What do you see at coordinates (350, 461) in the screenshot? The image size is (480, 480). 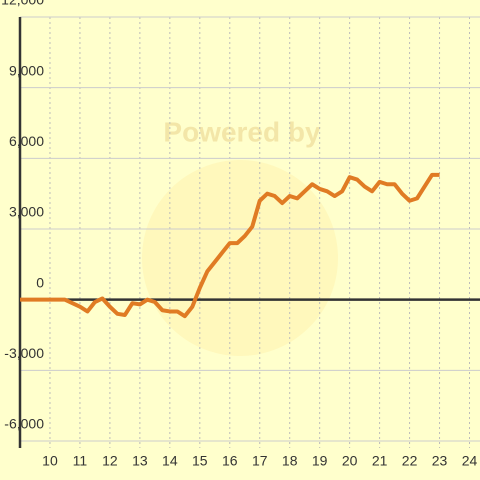 I see `x-tick-label: 20` at bounding box center [350, 461].